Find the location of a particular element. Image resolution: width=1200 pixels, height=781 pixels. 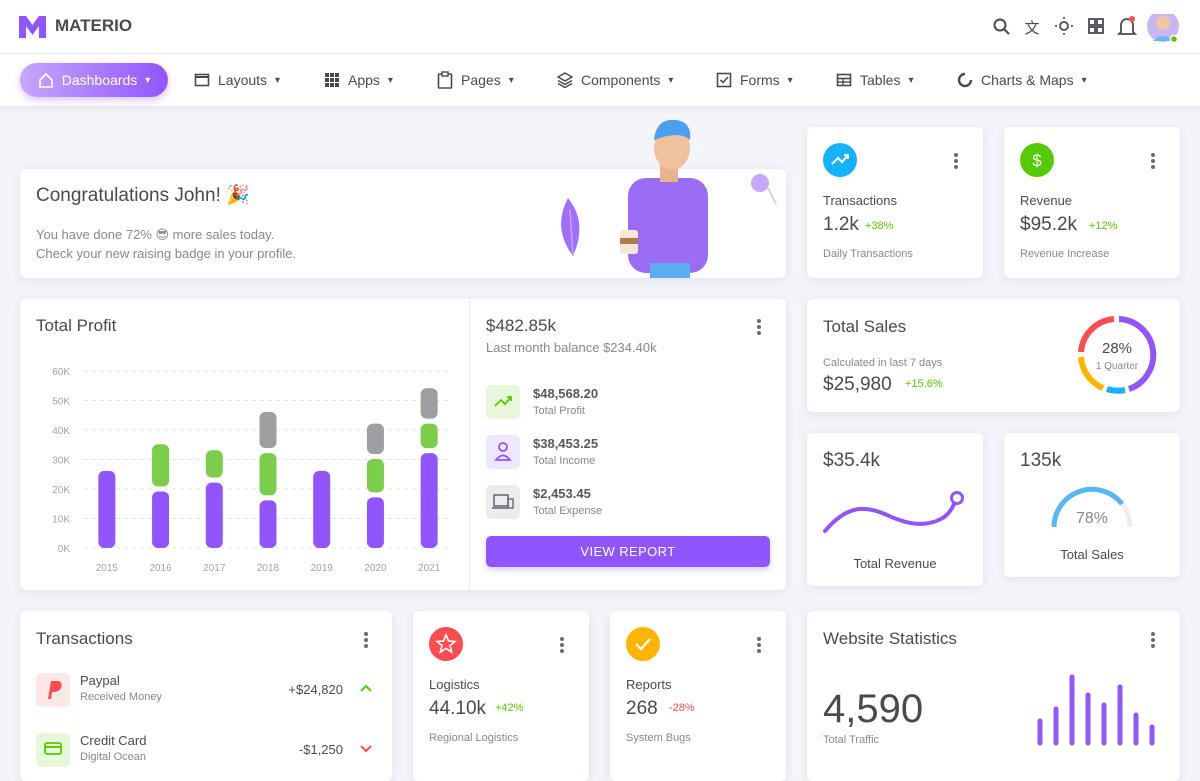

transaction-detail: Received Money is located at coordinates (121, 697).